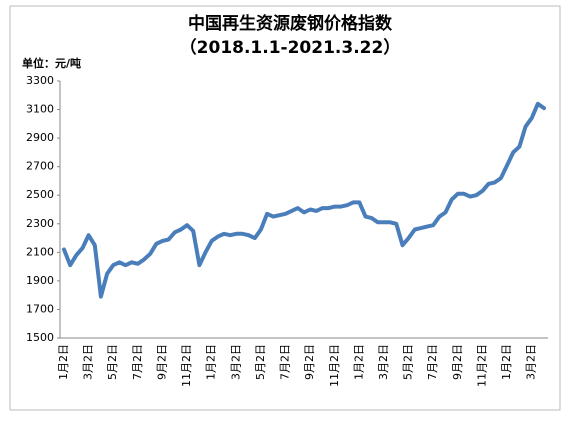 This screenshot has width=571, height=421. What do you see at coordinates (40, 166) in the screenshot?
I see `y-tick-label: 2700` at bounding box center [40, 166].